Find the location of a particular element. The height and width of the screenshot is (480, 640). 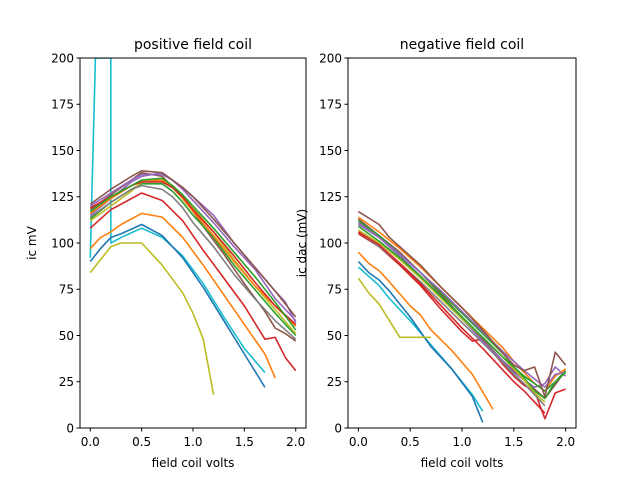

panel-title: negative field coil is located at coordinates (462, 45).